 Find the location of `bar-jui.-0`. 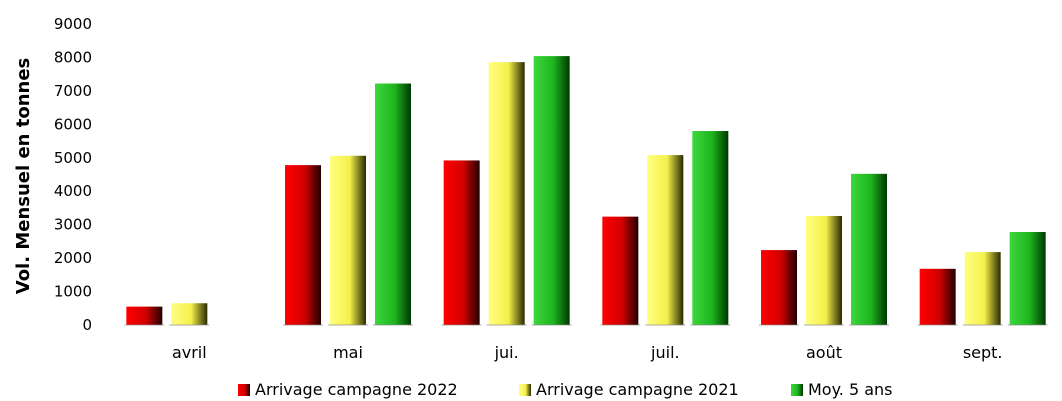

bar-jui.-0 is located at coordinates (462, 242).